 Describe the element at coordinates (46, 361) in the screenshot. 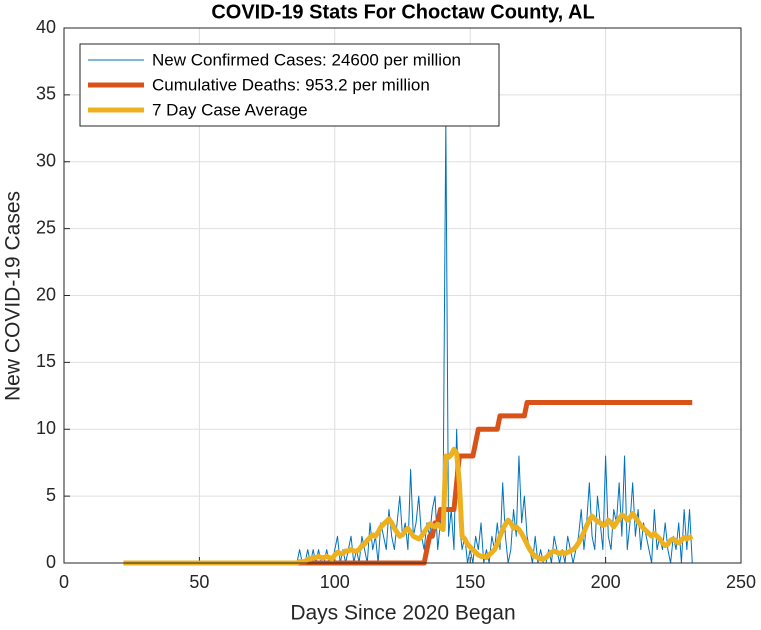

I see `y-tick-label: 15` at that location.